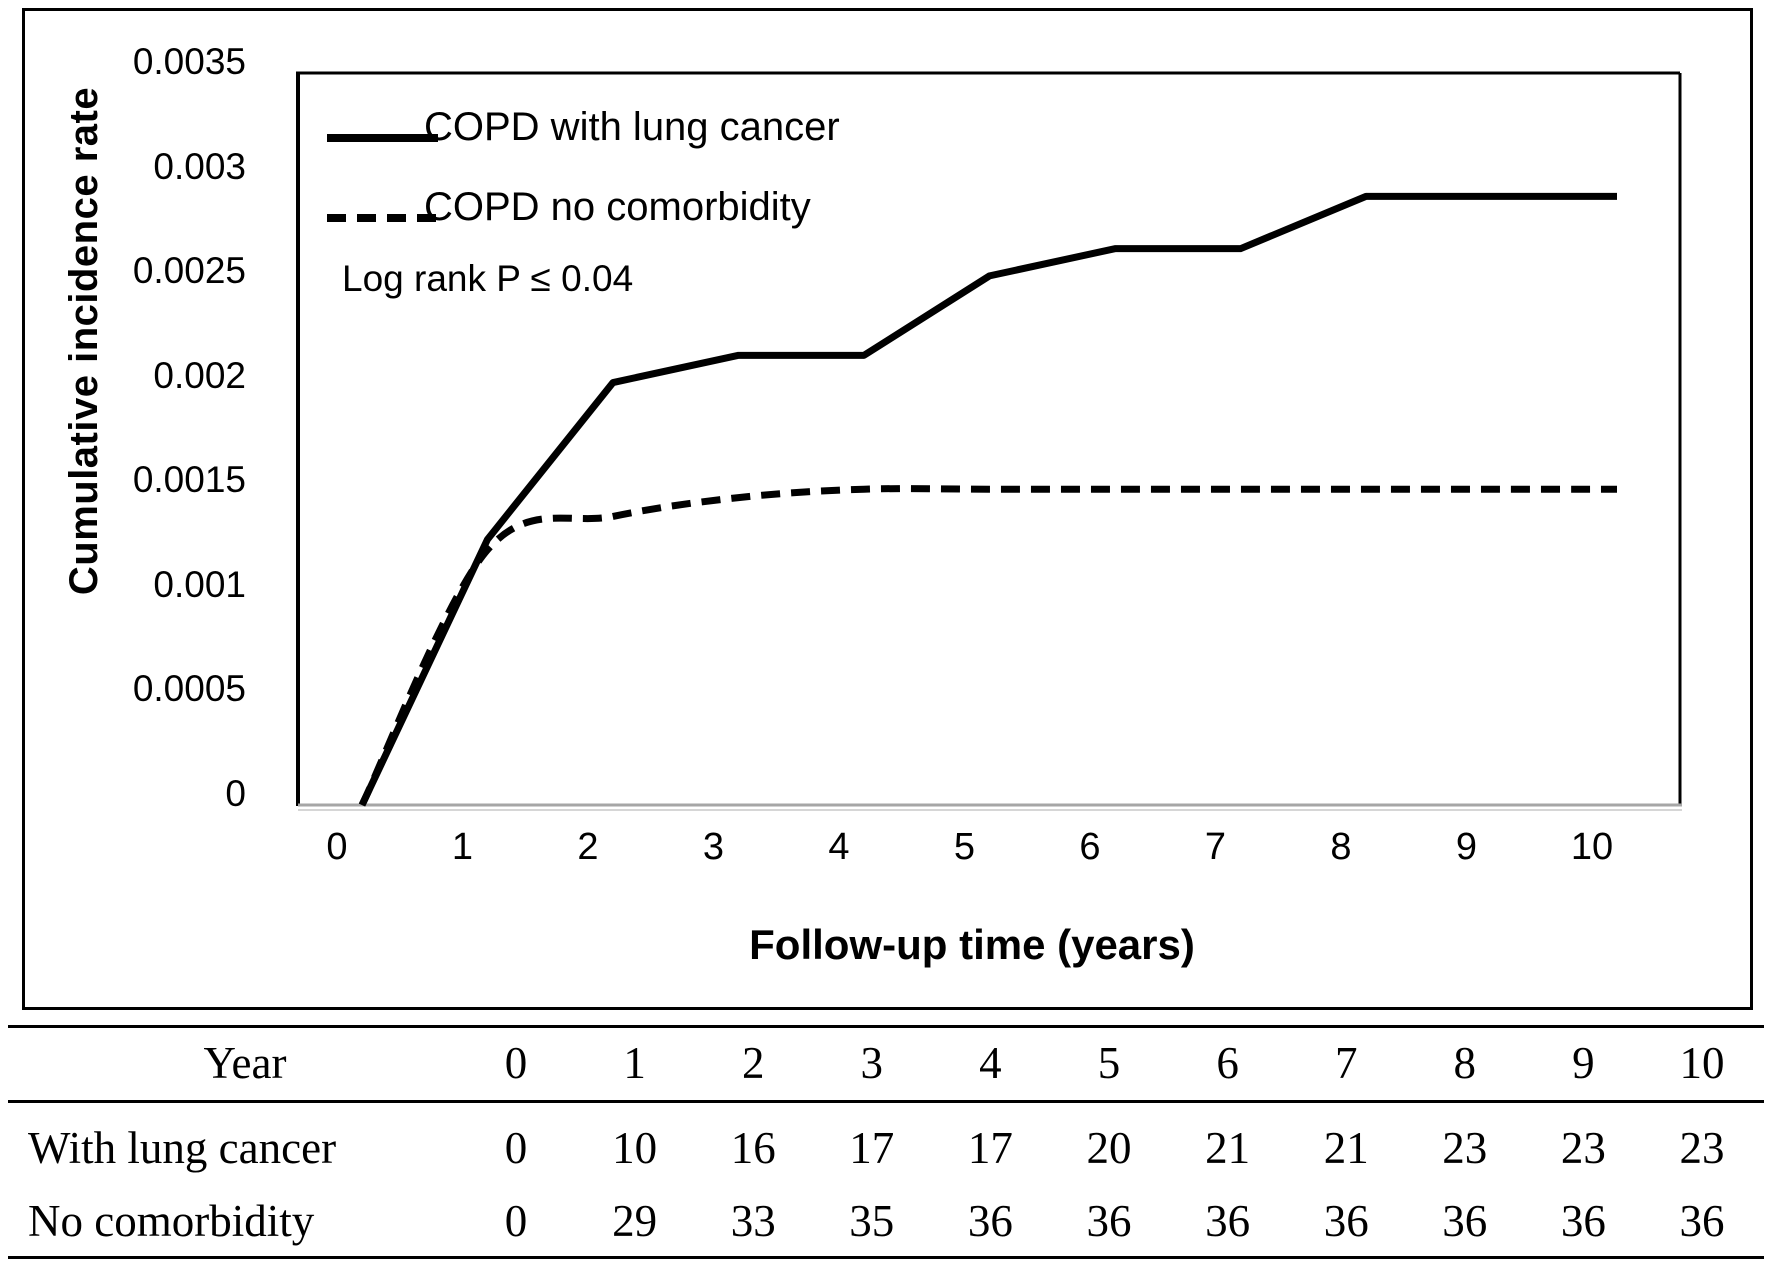 The width and height of the screenshot is (1772, 1266). I want to click on table-with-lung-cancer-cell: 0, so click(516, 1148).